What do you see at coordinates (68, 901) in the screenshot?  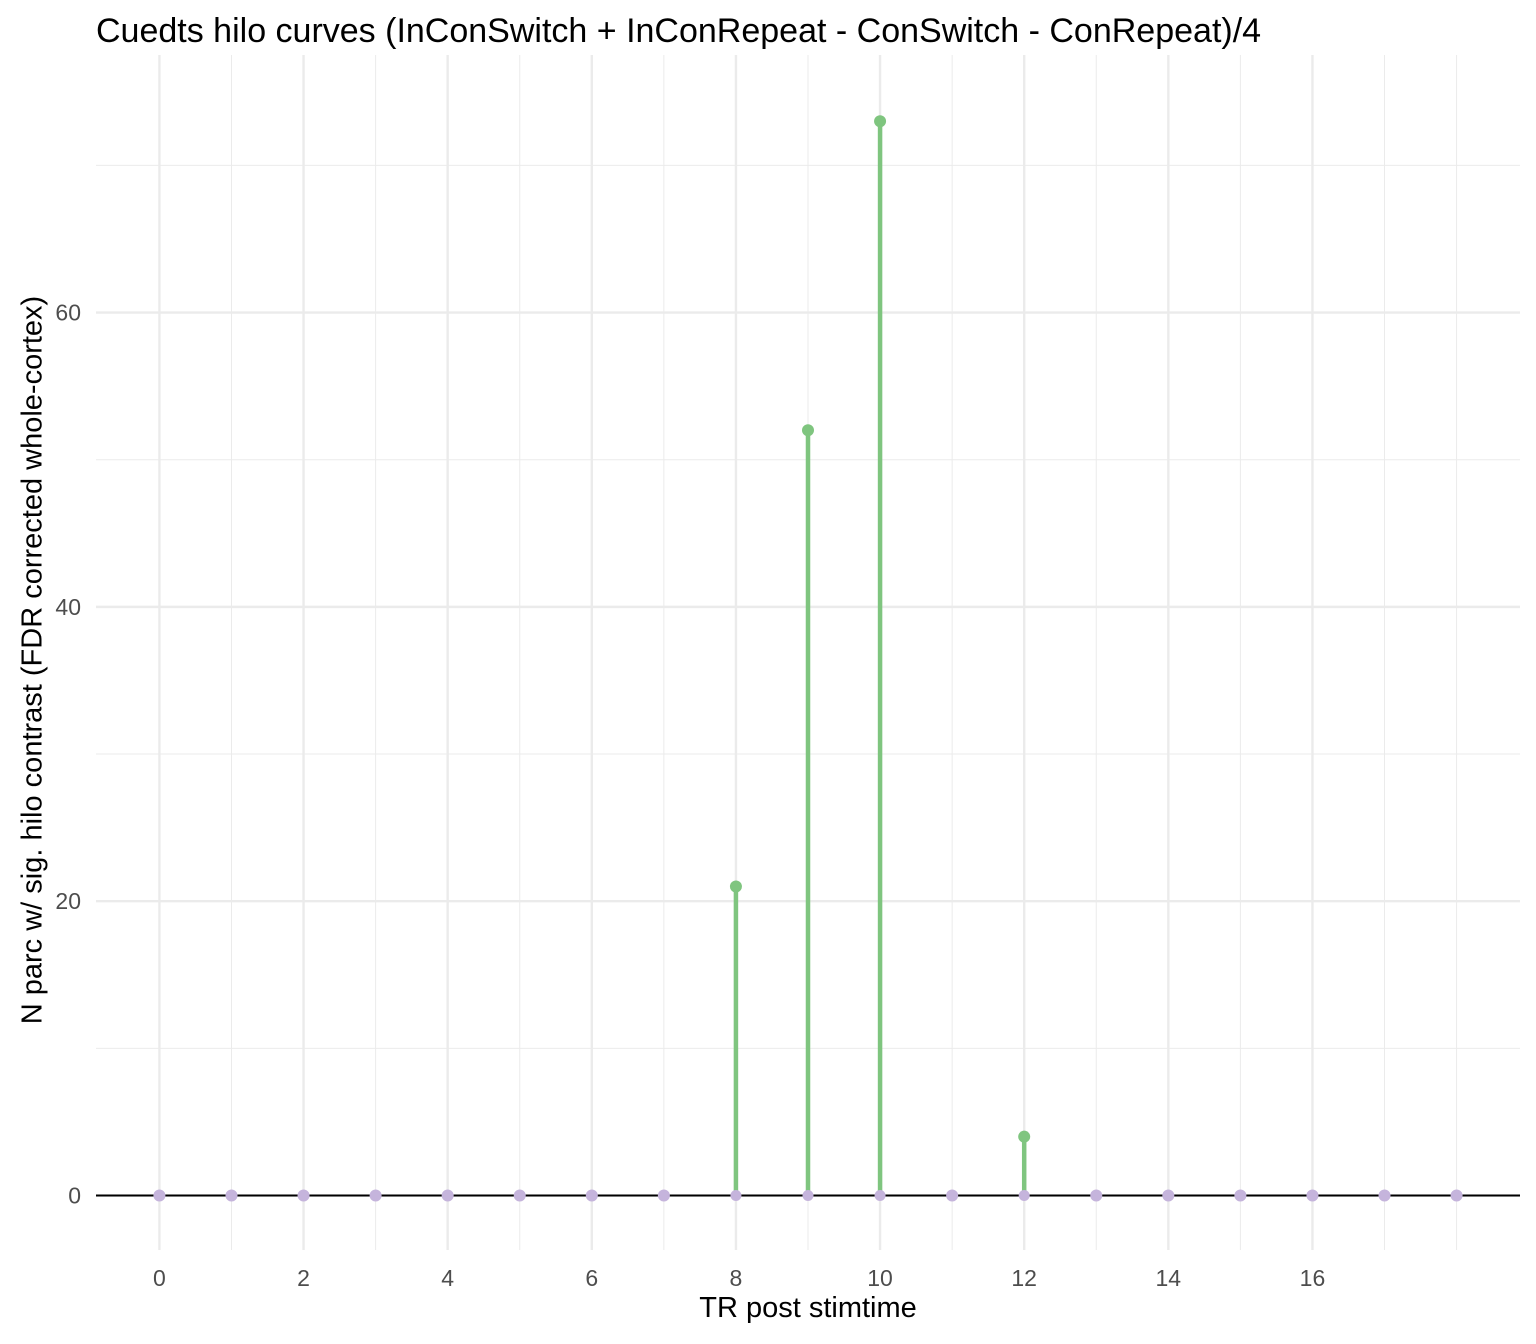 I see `y-tick-label: 20` at bounding box center [68, 901].